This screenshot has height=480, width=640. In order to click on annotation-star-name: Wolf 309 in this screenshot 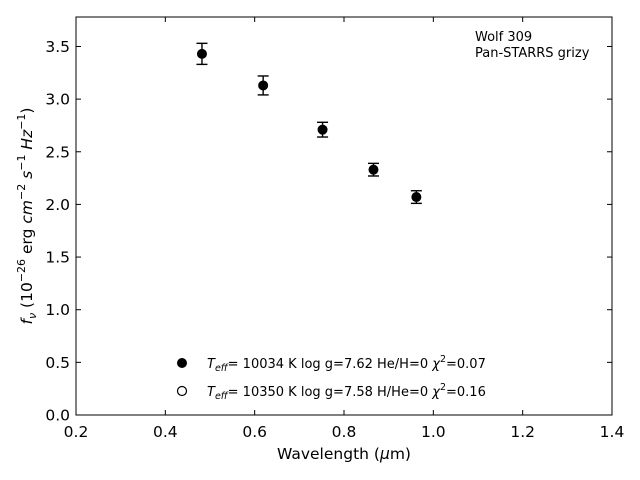, I will do `click(503, 37)`.